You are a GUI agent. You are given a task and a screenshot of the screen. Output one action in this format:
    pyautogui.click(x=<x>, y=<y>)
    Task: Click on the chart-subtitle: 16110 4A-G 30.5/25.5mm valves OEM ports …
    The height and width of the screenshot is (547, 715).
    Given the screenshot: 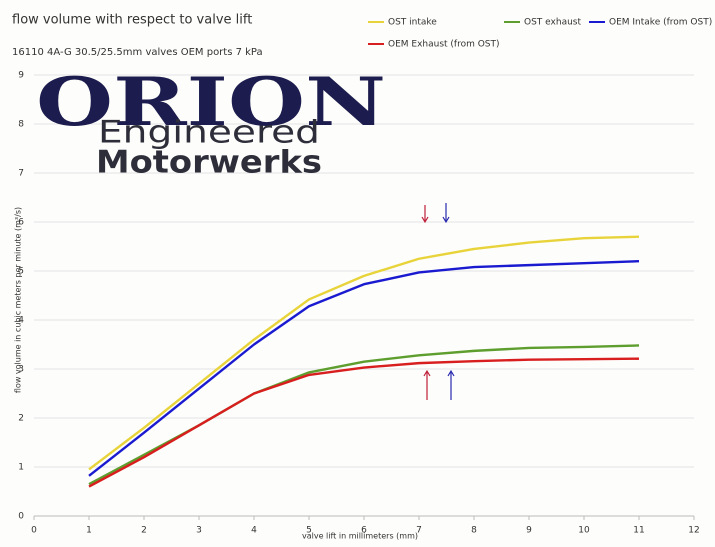 What is the action you would take?
    pyautogui.click(x=137, y=52)
    